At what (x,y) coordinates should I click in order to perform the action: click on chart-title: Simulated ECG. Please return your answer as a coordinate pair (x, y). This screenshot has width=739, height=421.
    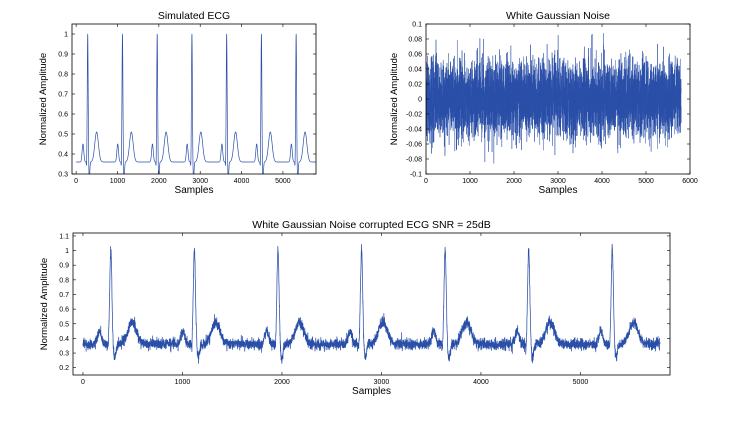
    Looking at the image, I should click on (194, 16).